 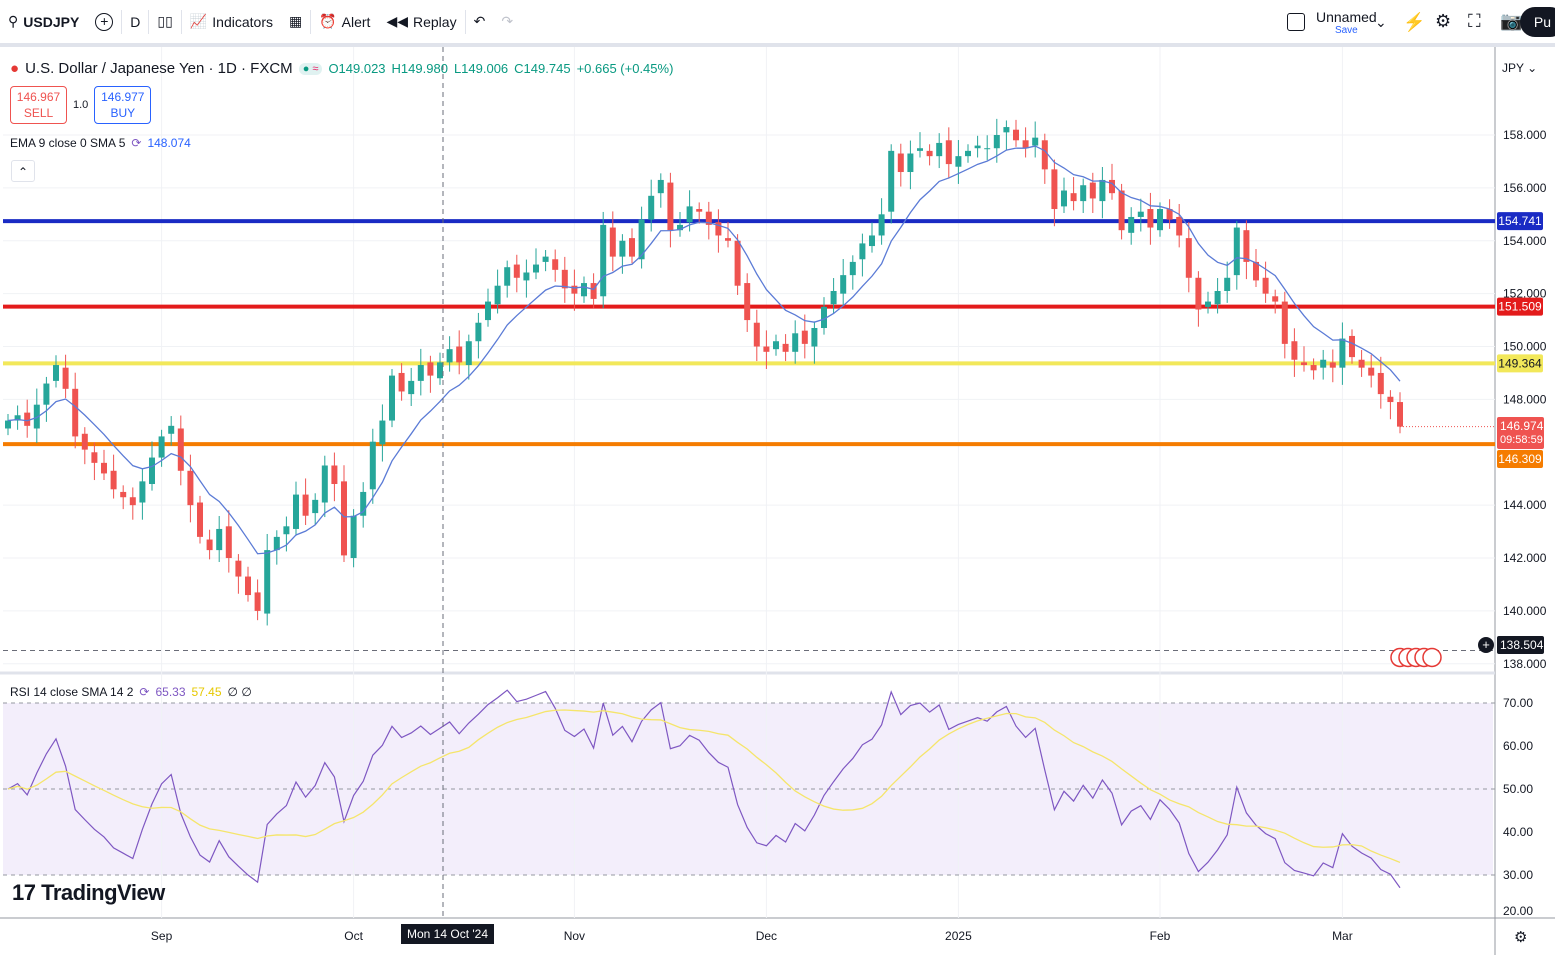 I want to click on publish-button: Pu, so click(x=1537, y=22).